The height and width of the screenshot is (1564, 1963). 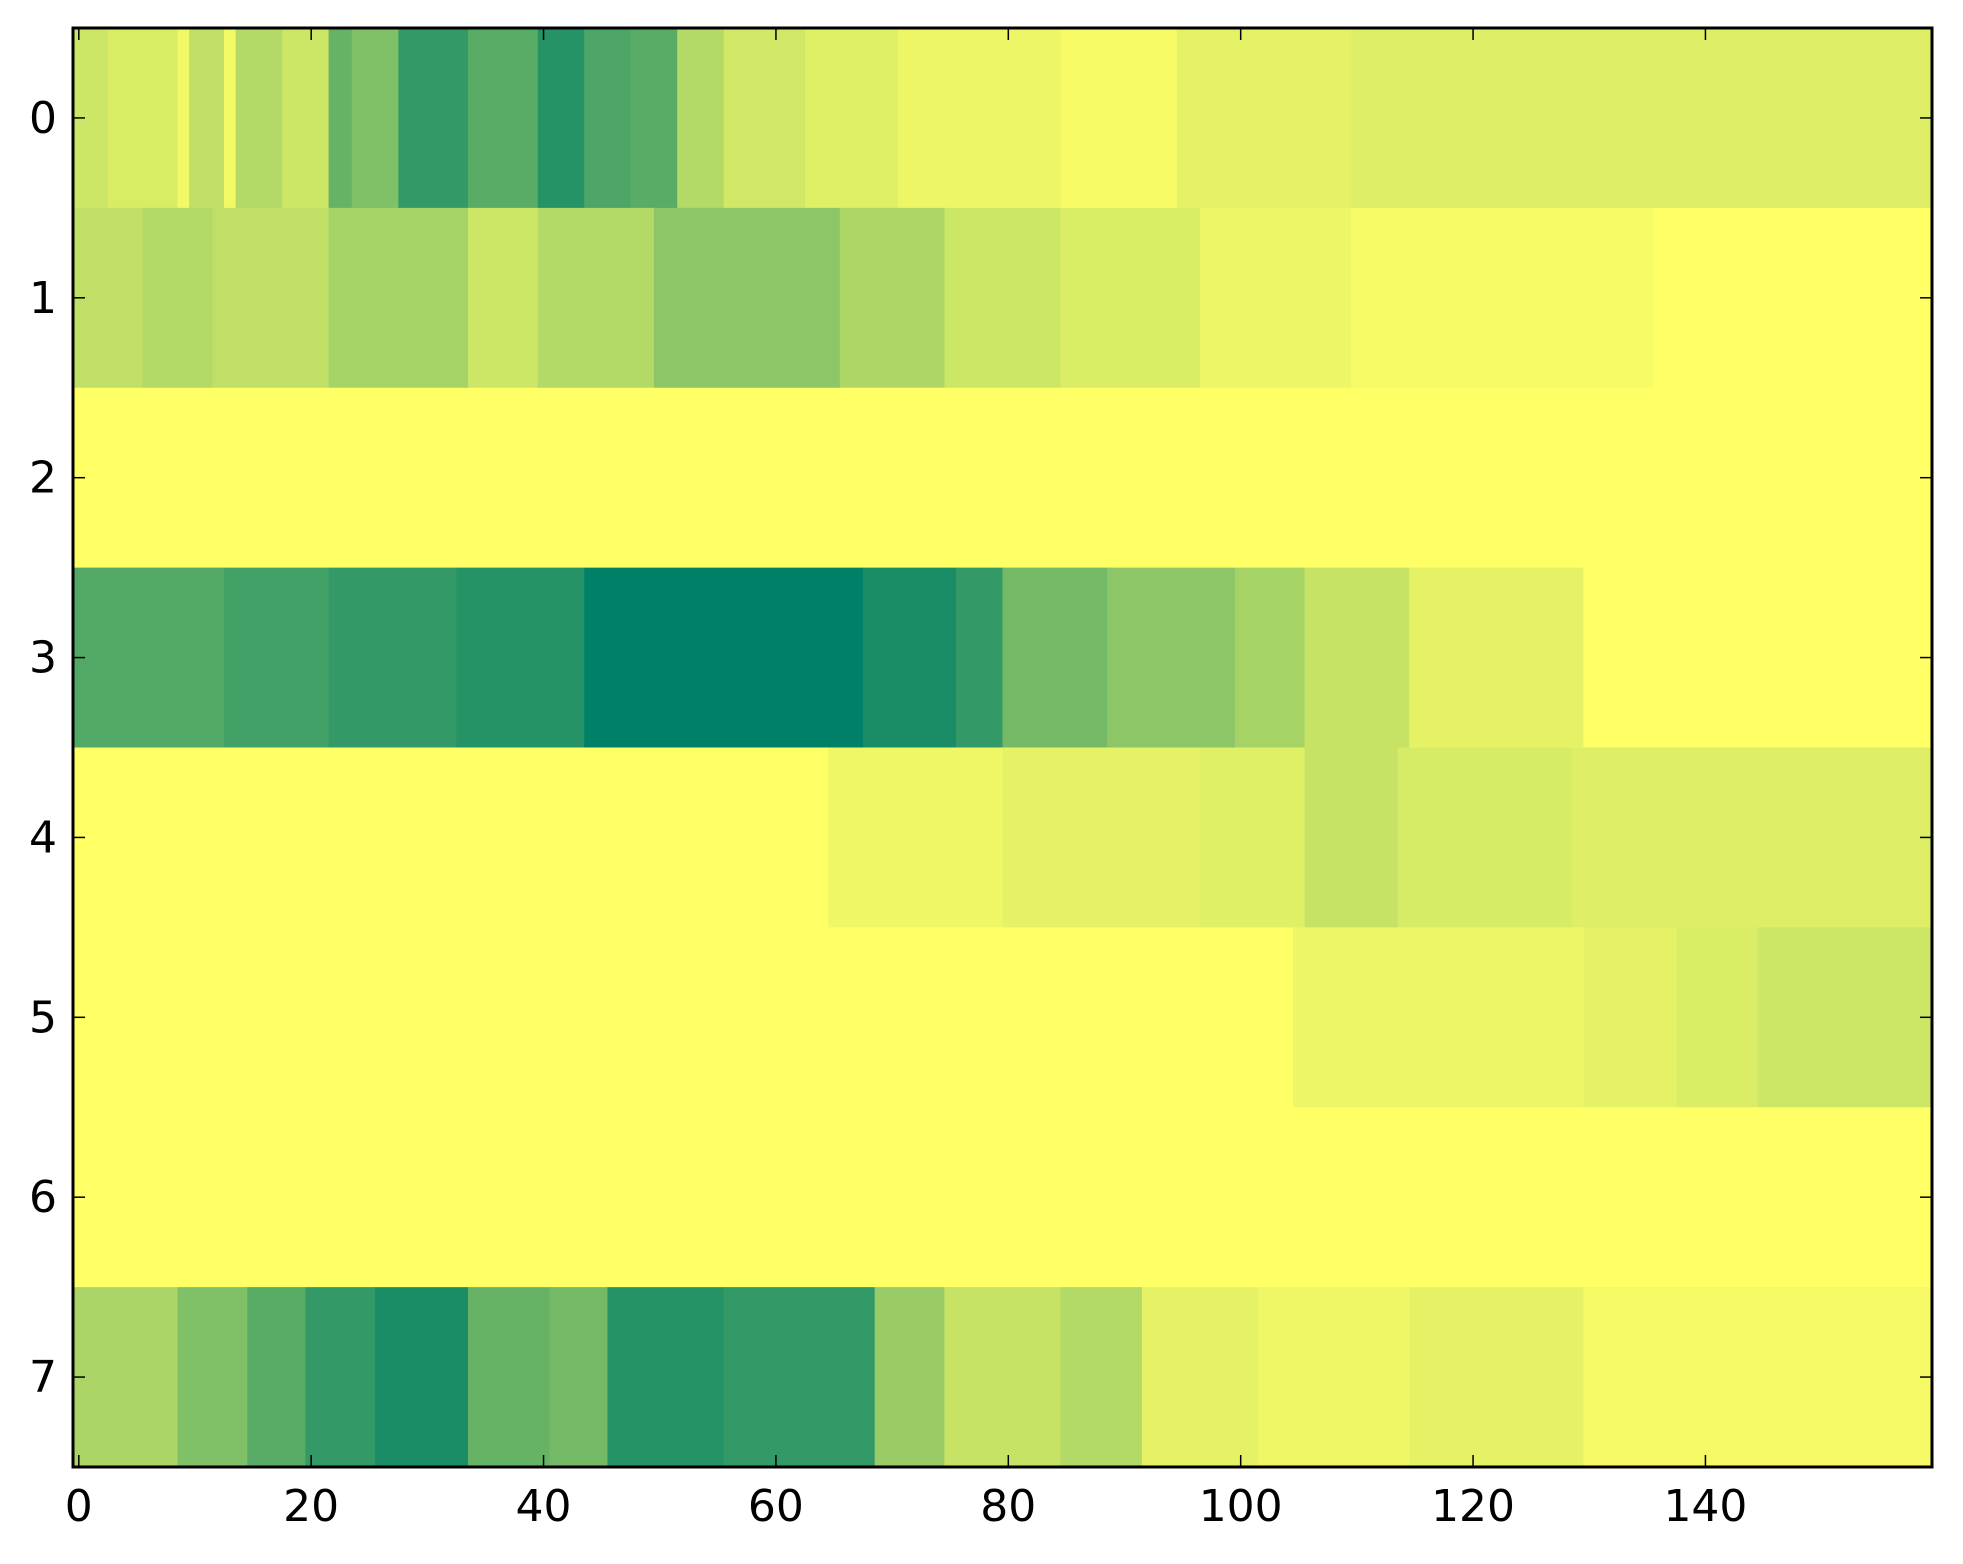 What do you see at coordinates (43, 1377) in the screenshot?
I see `y-tick-label: 7` at bounding box center [43, 1377].